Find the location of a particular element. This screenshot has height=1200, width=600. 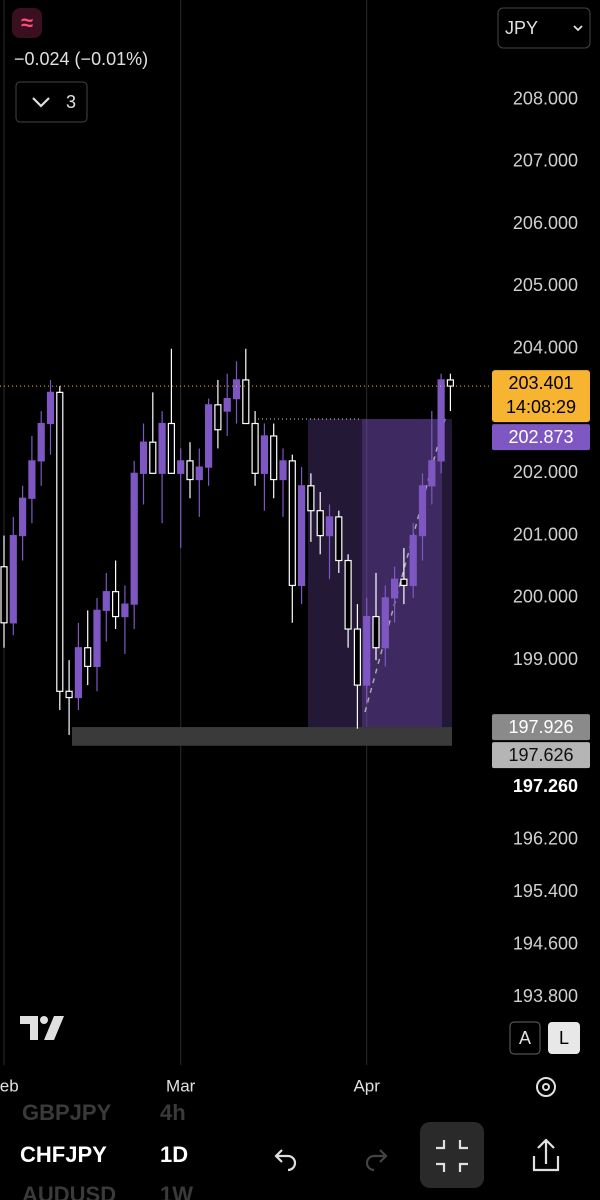

y-tick-label: 207.000 is located at coordinates (545, 161).